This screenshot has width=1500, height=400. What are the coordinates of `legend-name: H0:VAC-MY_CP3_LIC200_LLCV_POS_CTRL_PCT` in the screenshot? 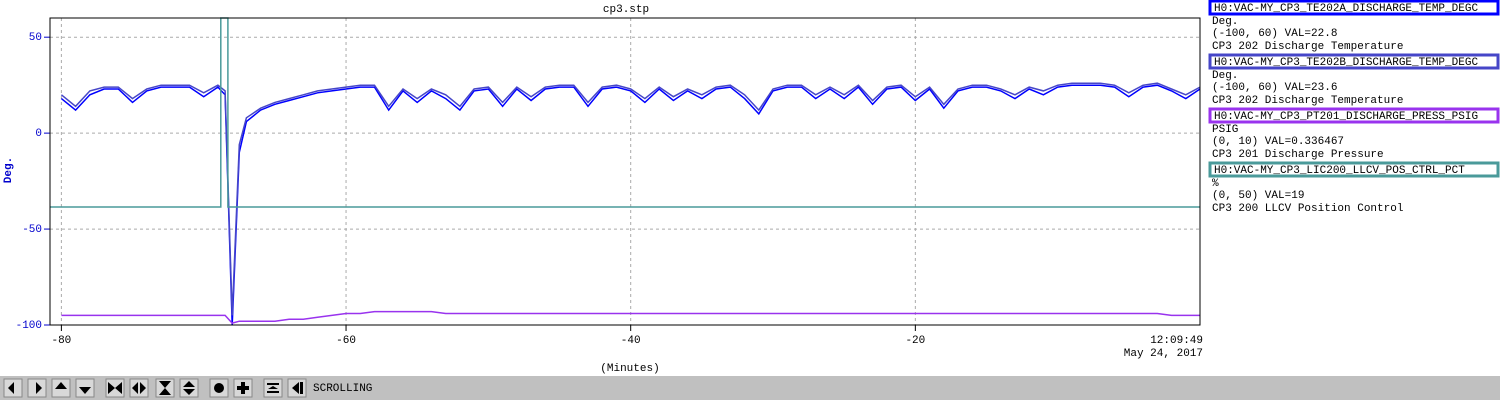 It's located at (1339, 171).